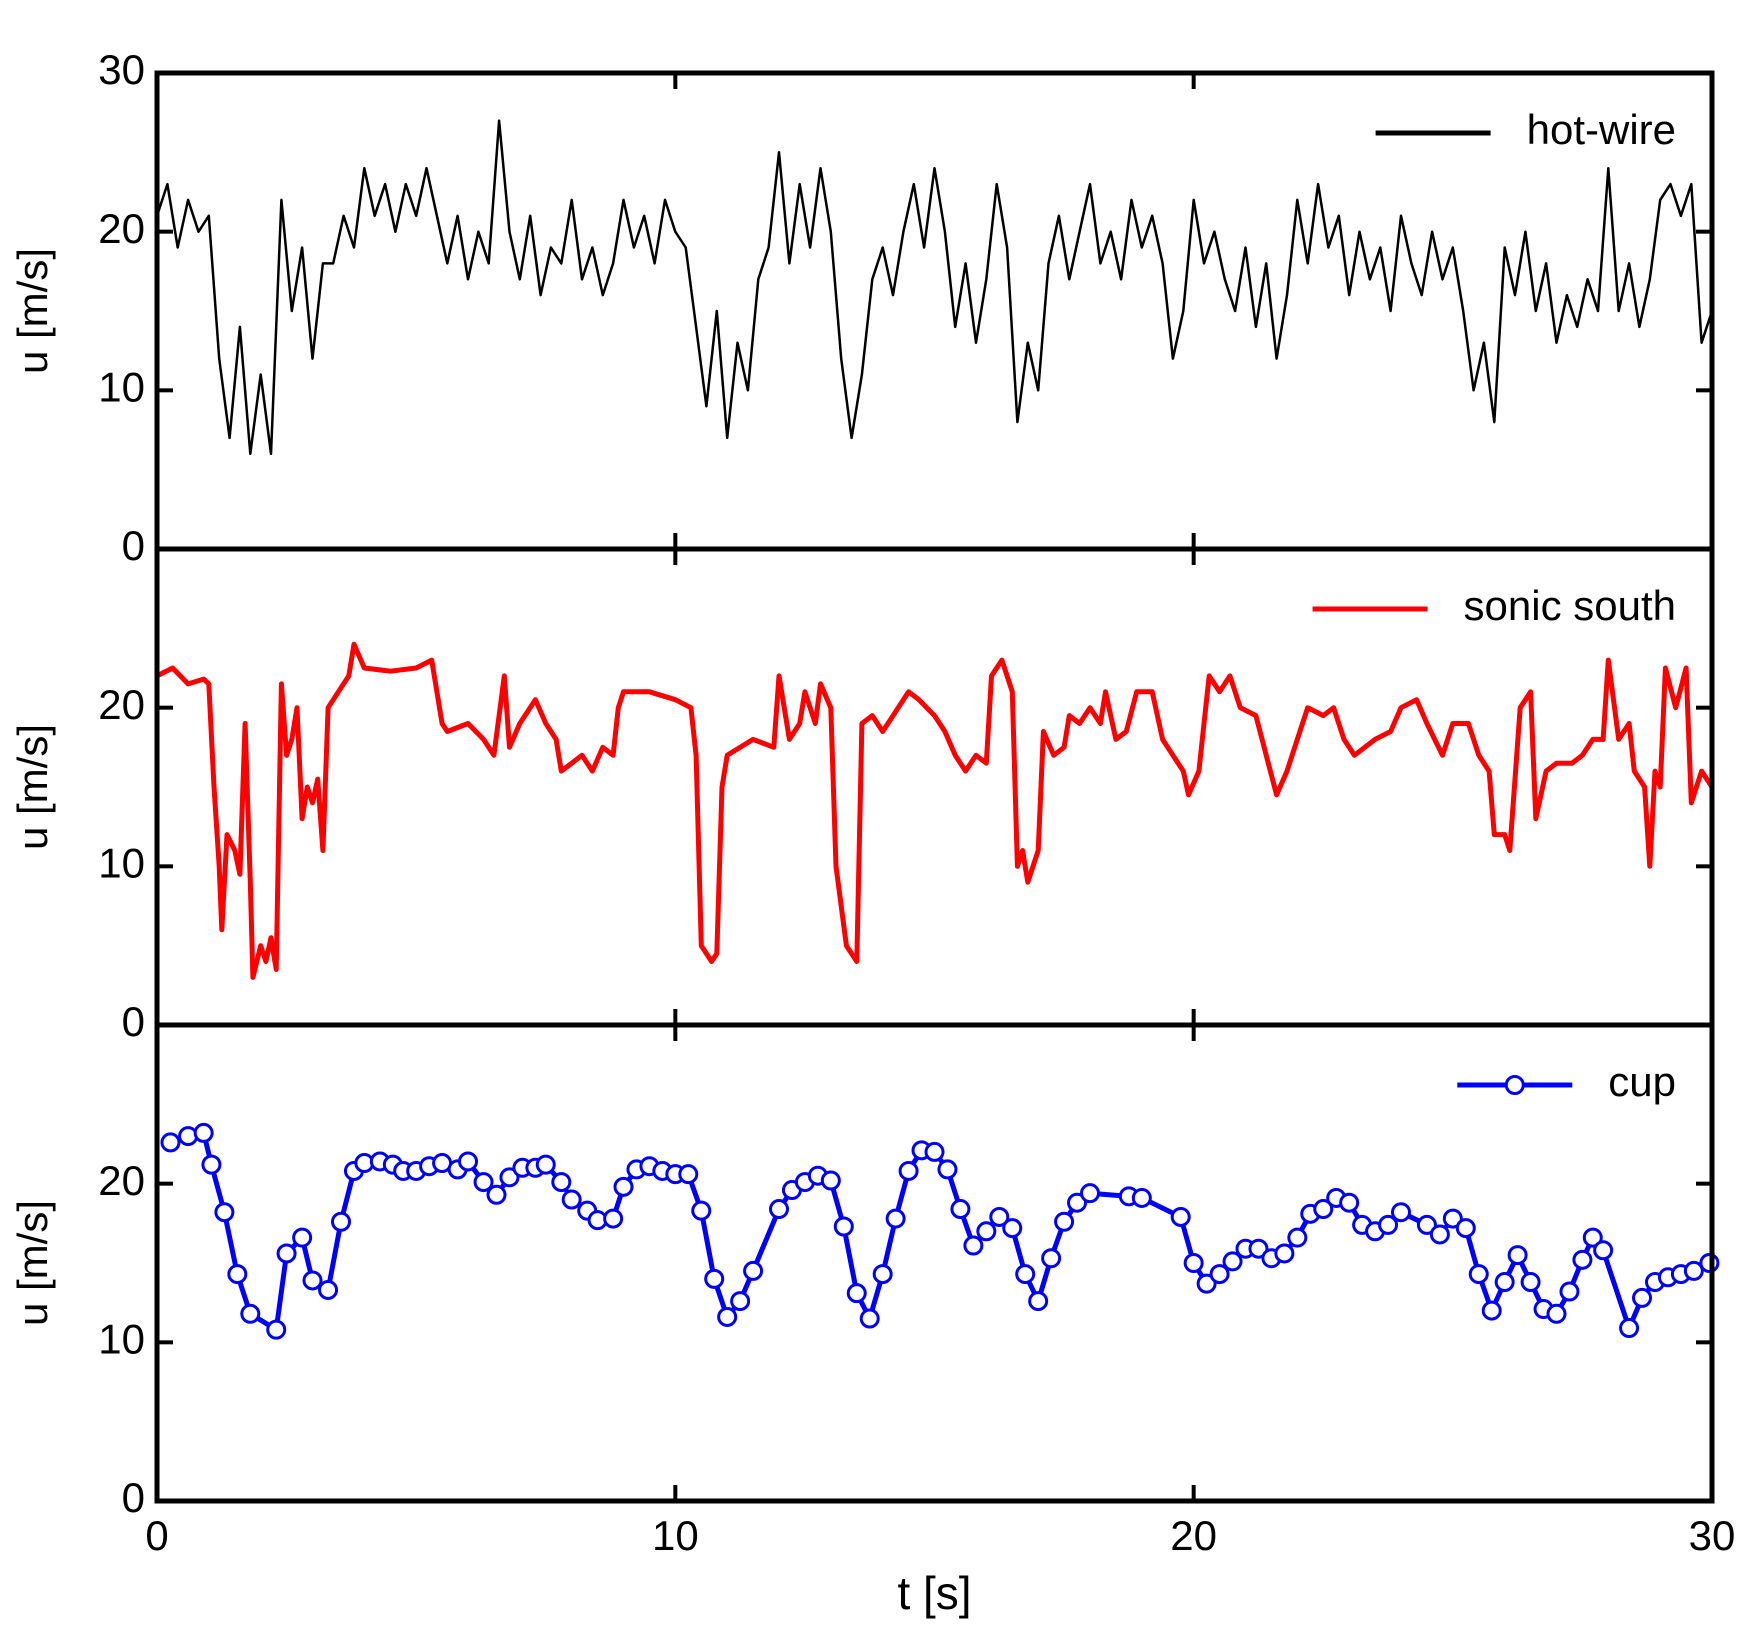 The image size is (1763, 1625). Describe the element at coordinates (1193, 1535) in the screenshot. I see `x-tick-label: 20` at that location.